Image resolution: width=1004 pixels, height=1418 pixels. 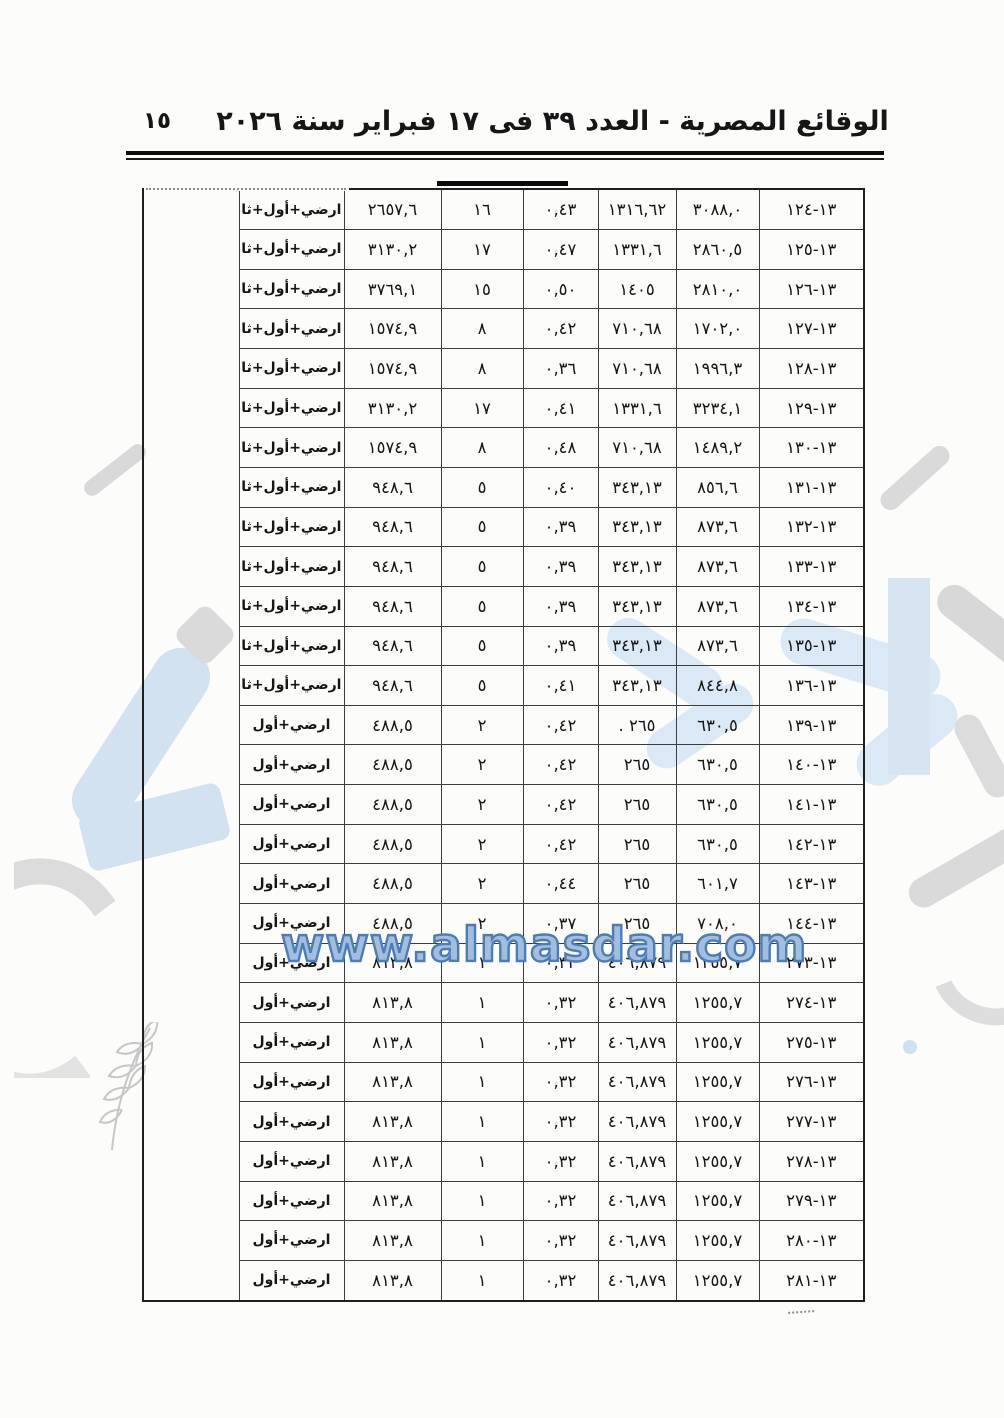 I want to click on cell-id: ١٣-١٣٦, so click(x=811, y=685).